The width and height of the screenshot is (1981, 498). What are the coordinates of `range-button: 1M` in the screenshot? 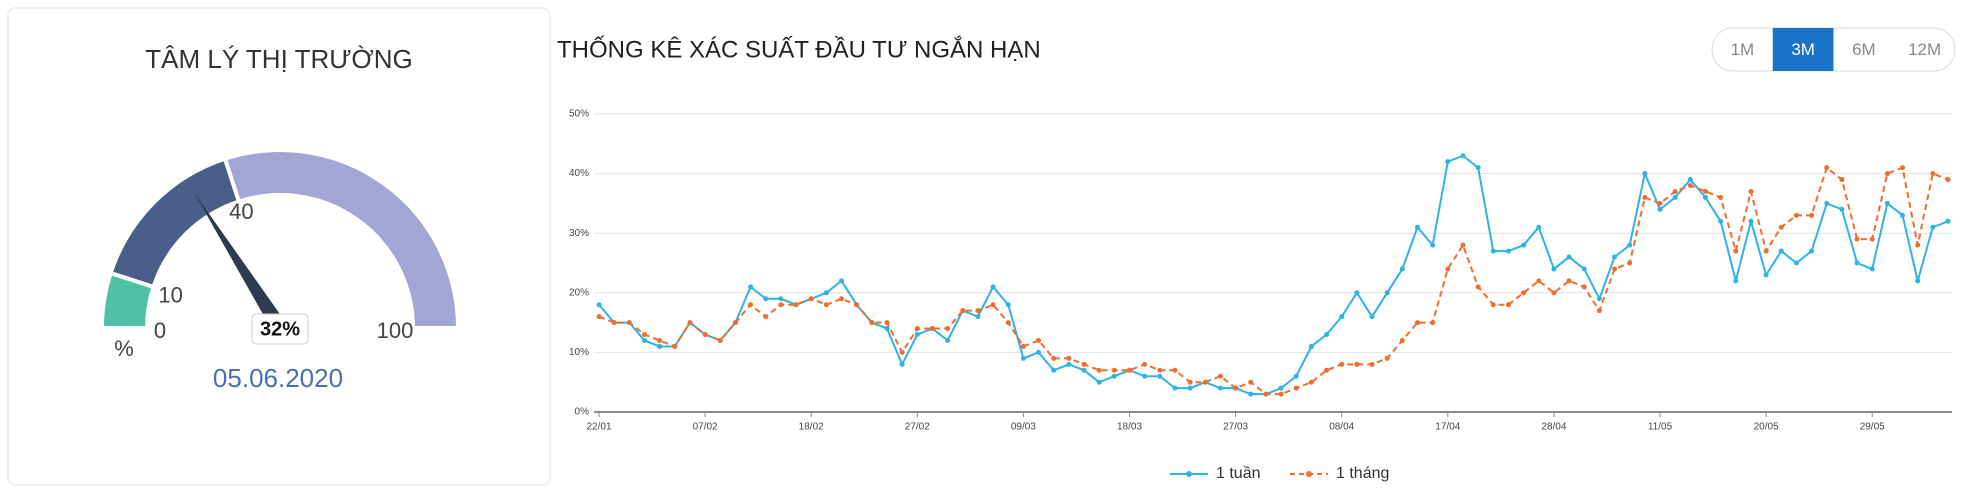 It's located at (1743, 49).